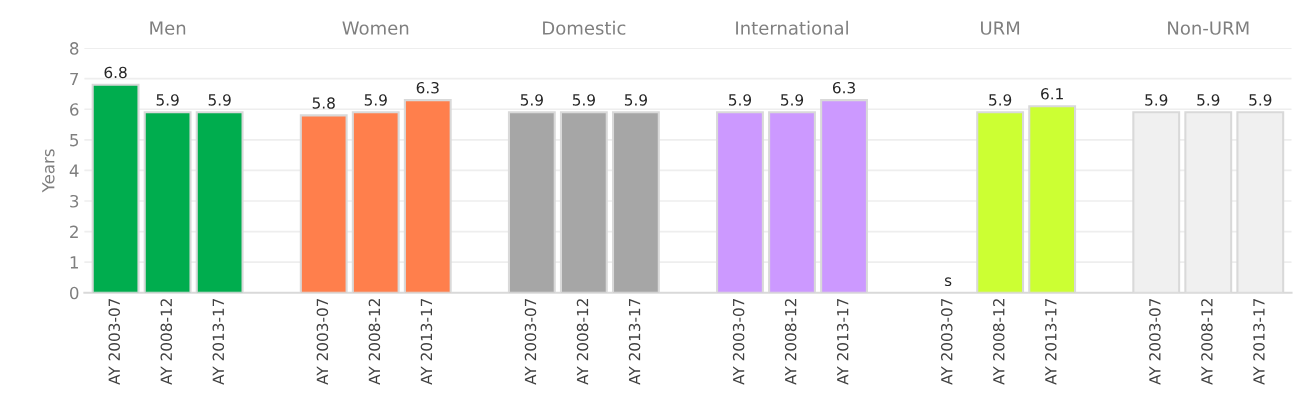 The width and height of the screenshot is (1298, 401). I want to click on text: s, so click(948, 282).